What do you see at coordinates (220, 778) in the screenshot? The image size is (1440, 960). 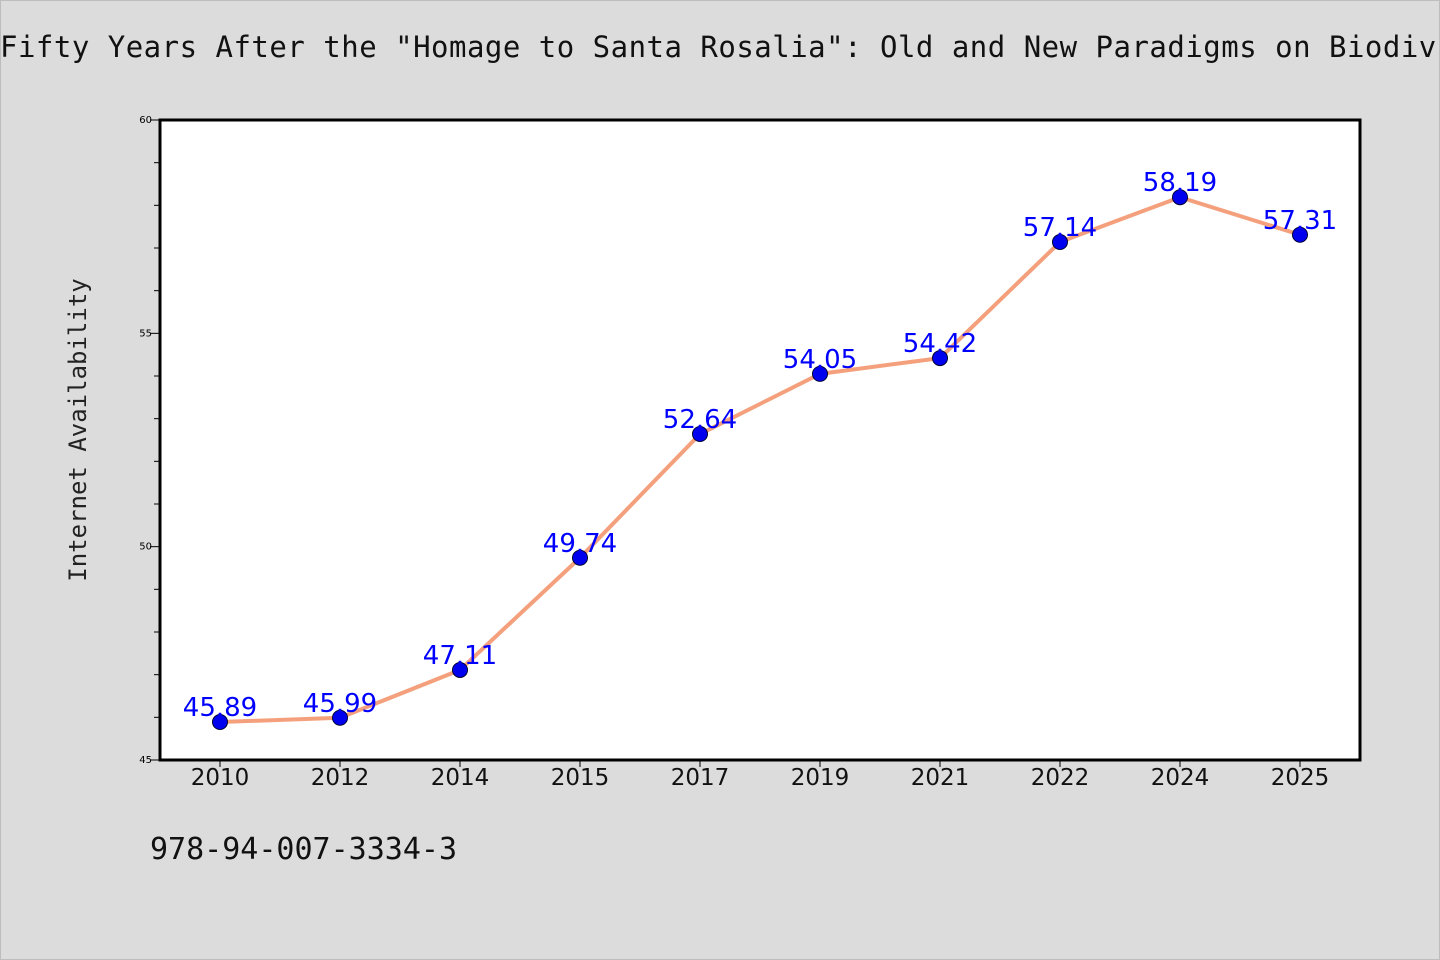 I see `x-tick-label: 2010` at bounding box center [220, 778].